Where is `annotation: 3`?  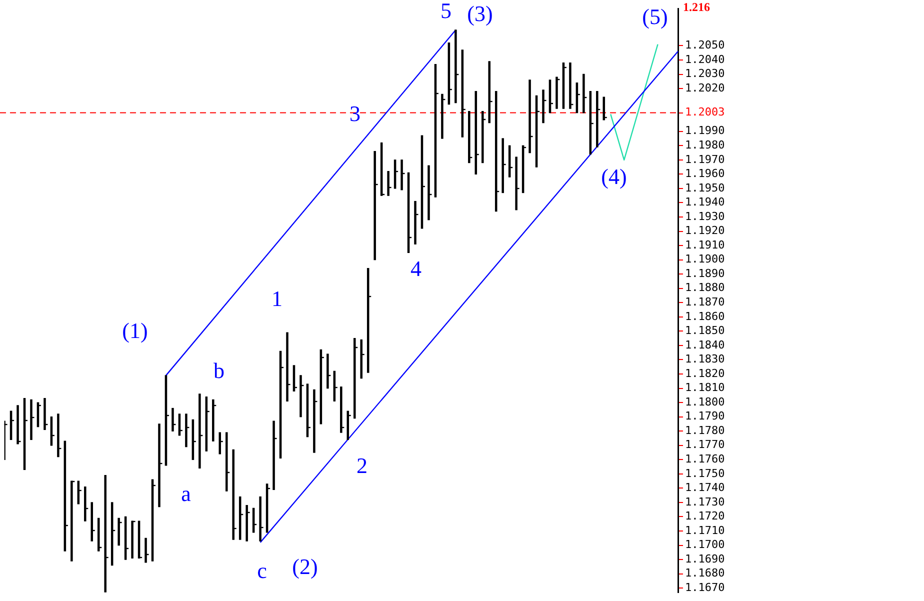 annotation: 3 is located at coordinates (355, 113).